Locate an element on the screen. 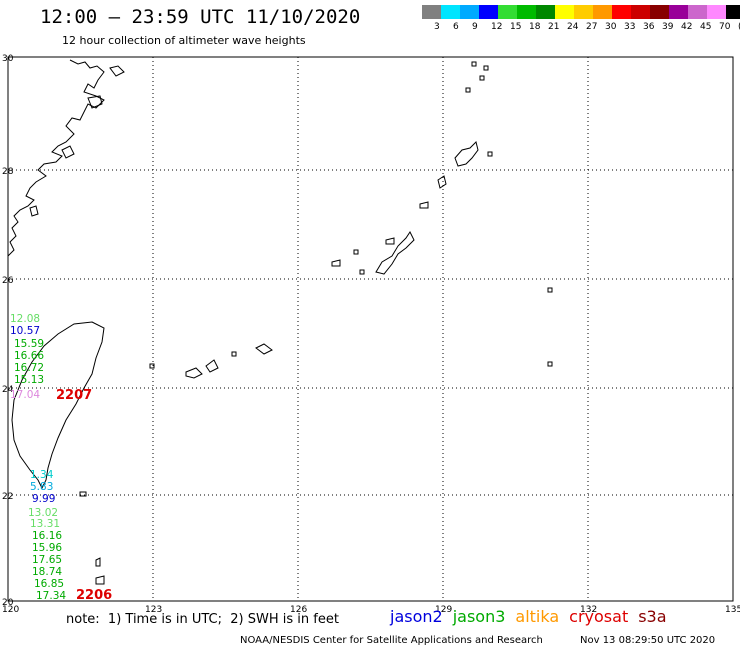  scale-label: 15 is located at coordinates (516, 27).